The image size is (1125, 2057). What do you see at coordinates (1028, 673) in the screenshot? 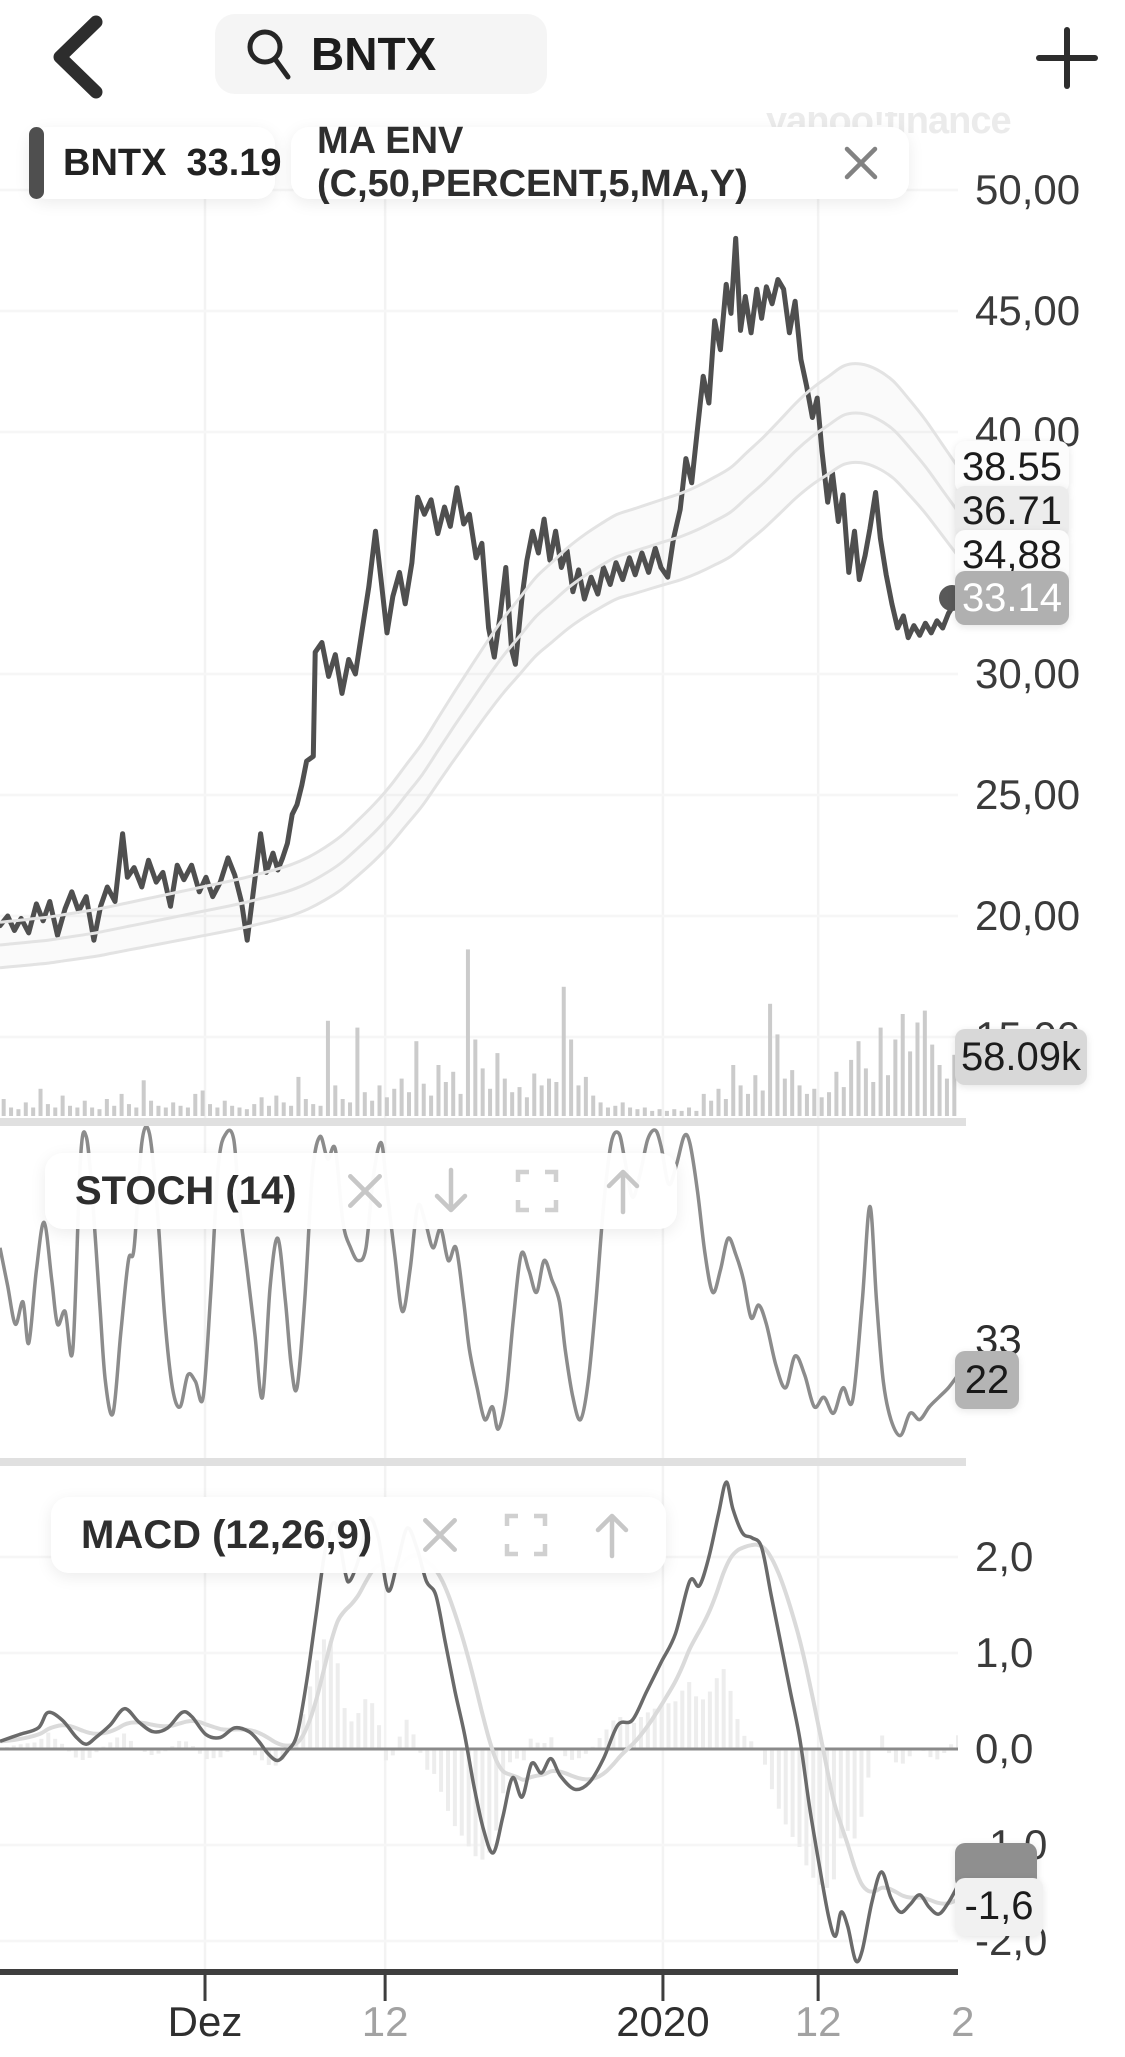
I see `price-tick-30: 30,00` at bounding box center [1028, 673].